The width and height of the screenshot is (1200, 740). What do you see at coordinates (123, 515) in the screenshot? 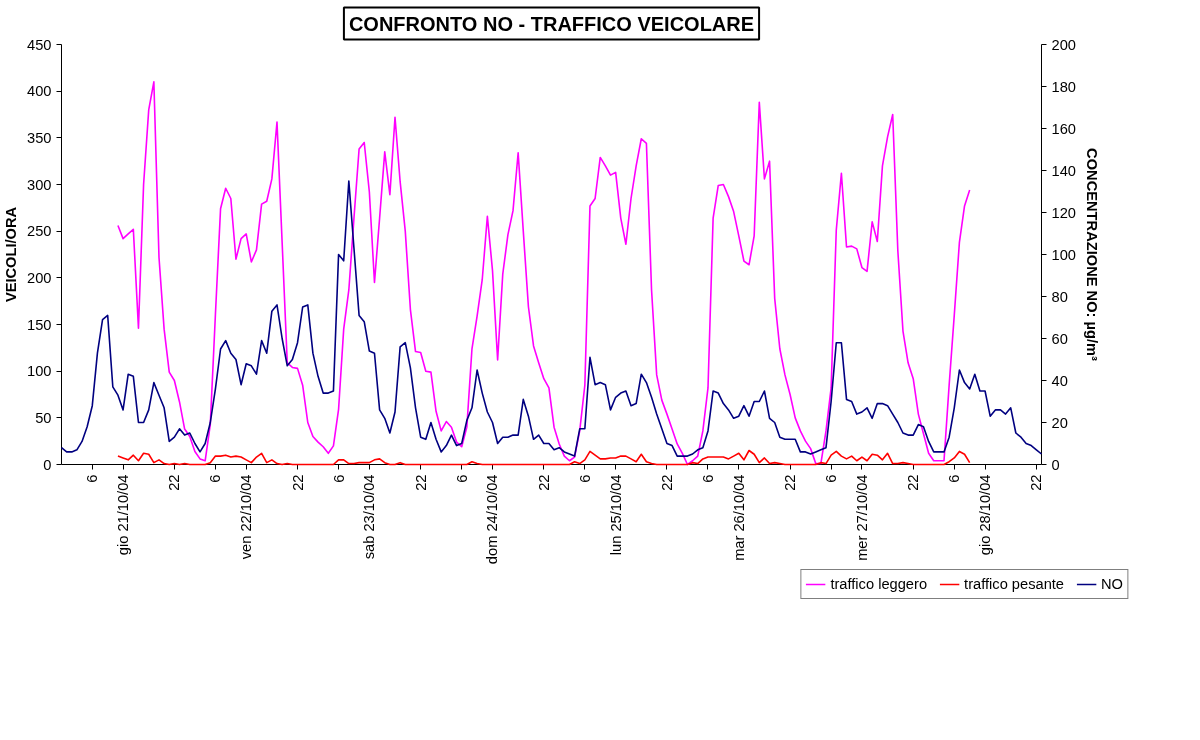
I see `x-tick-label: gio 21/10/04` at bounding box center [123, 515].